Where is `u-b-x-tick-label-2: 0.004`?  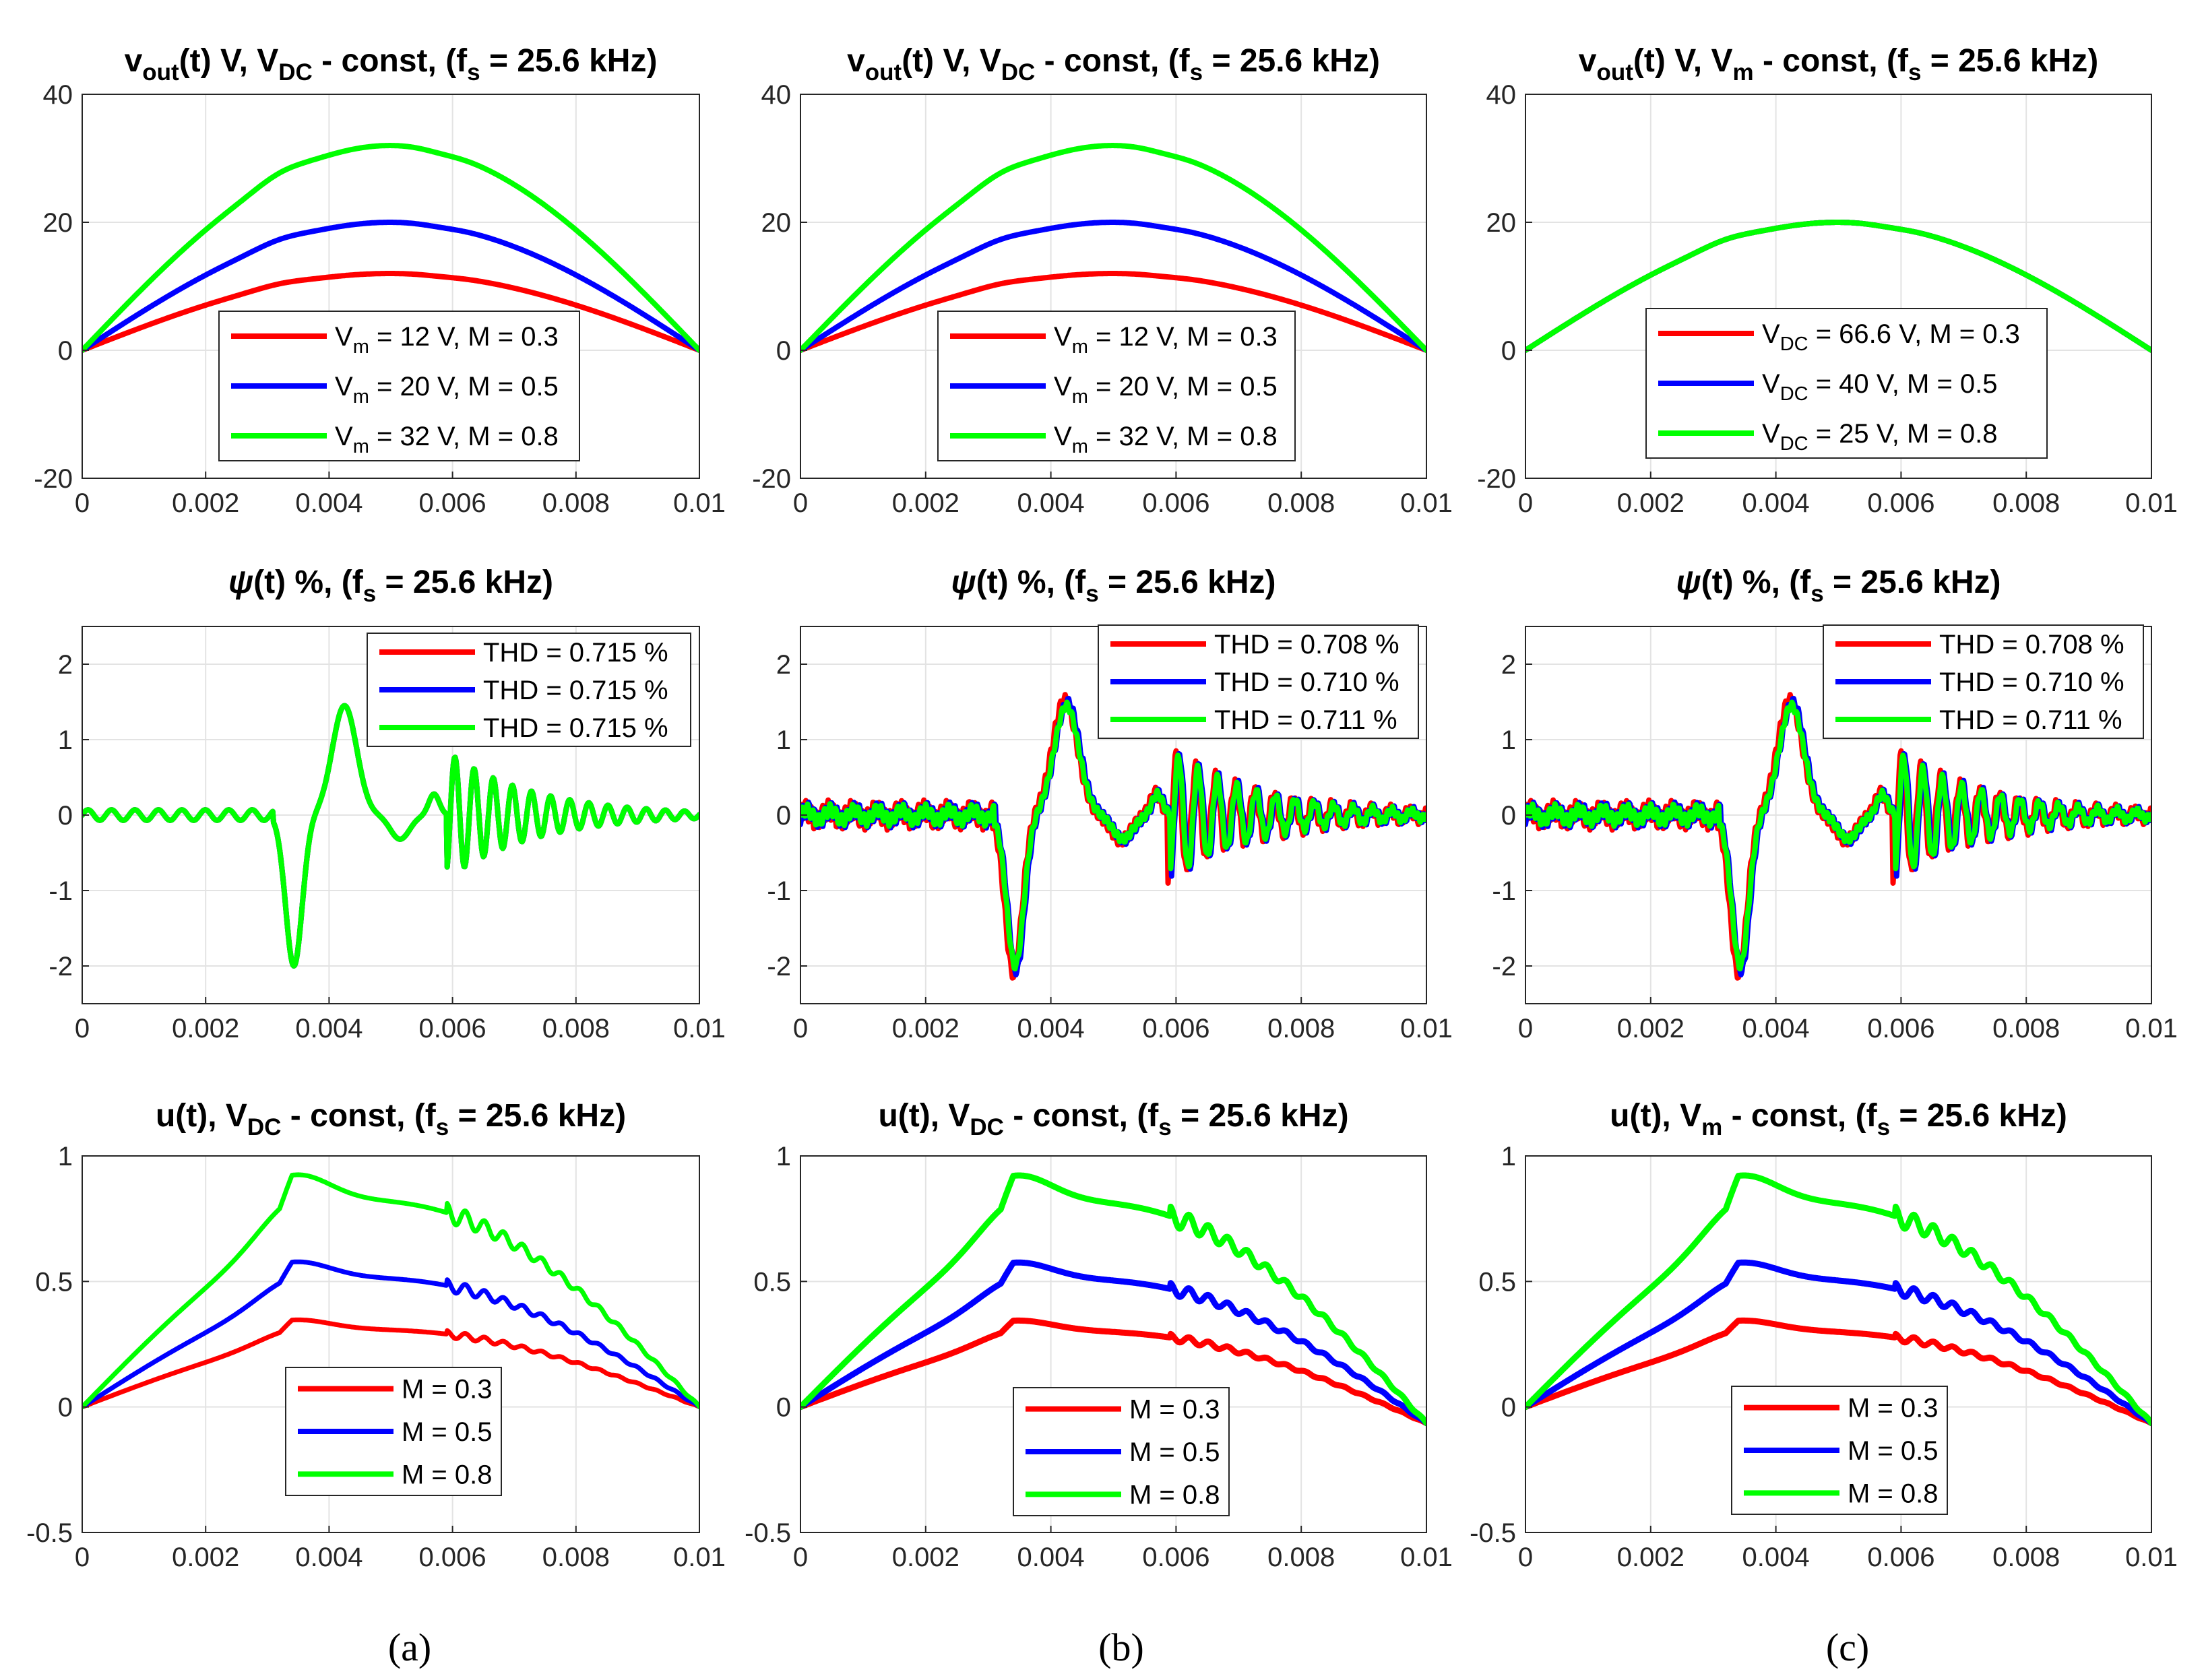 u-b-x-tick-label-2: 0.004 is located at coordinates (1051, 1557).